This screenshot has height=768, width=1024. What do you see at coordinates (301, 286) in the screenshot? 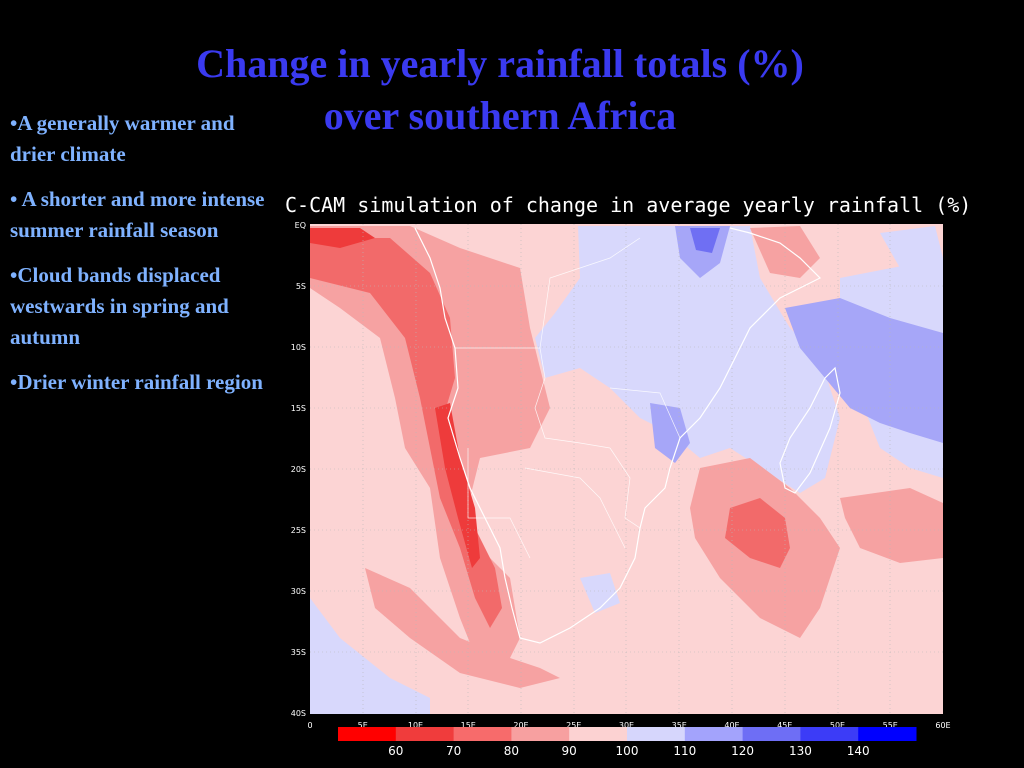
I see `latitude-tick-label: 5S` at bounding box center [301, 286].